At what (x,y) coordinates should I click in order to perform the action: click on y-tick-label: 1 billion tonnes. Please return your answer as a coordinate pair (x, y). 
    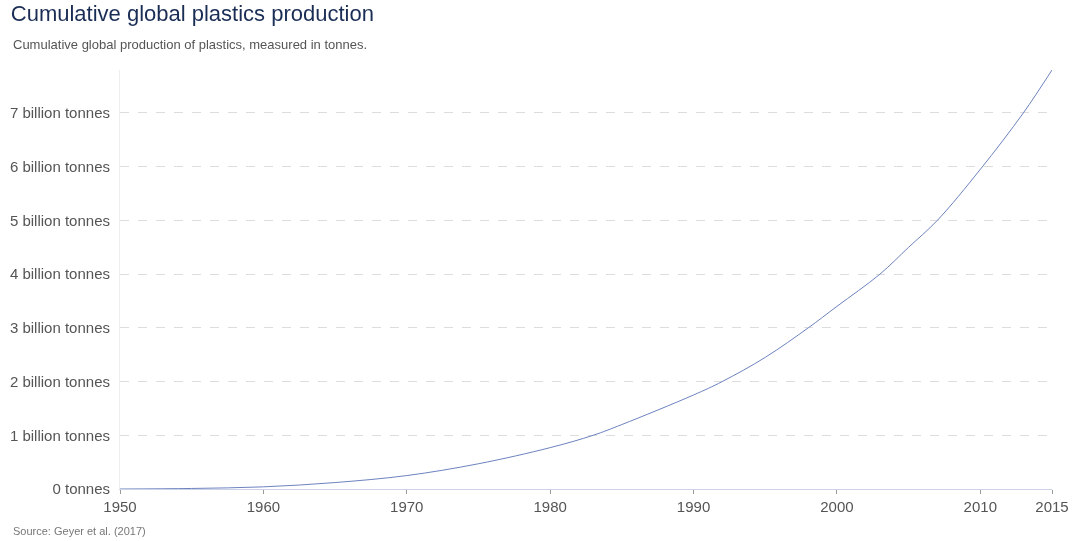
    Looking at the image, I should click on (59, 435).